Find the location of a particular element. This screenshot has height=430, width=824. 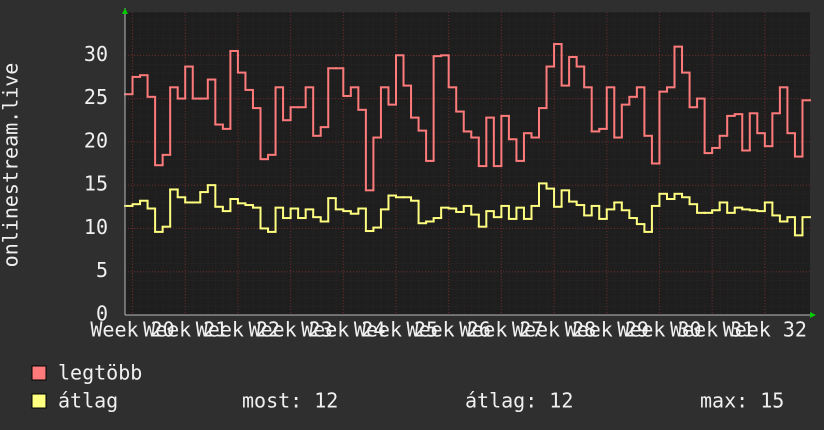

x-tick-label: Week 27 is located at coordinates (501, 330).